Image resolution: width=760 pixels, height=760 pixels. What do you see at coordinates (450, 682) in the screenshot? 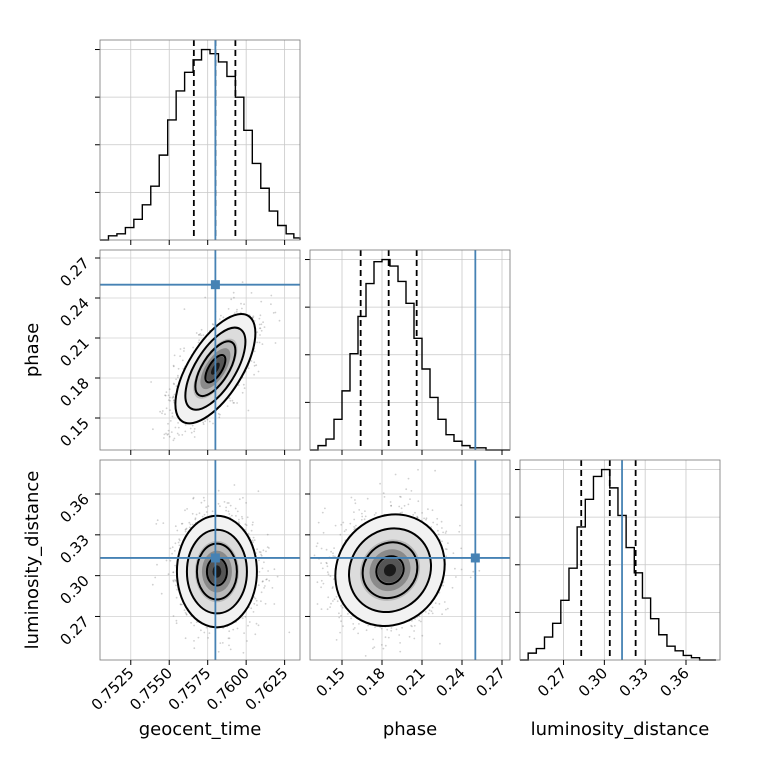
I see `joint-panel-phase-luminosity_distance-xtick-label: 0.24` at bounding box center [450, 682].